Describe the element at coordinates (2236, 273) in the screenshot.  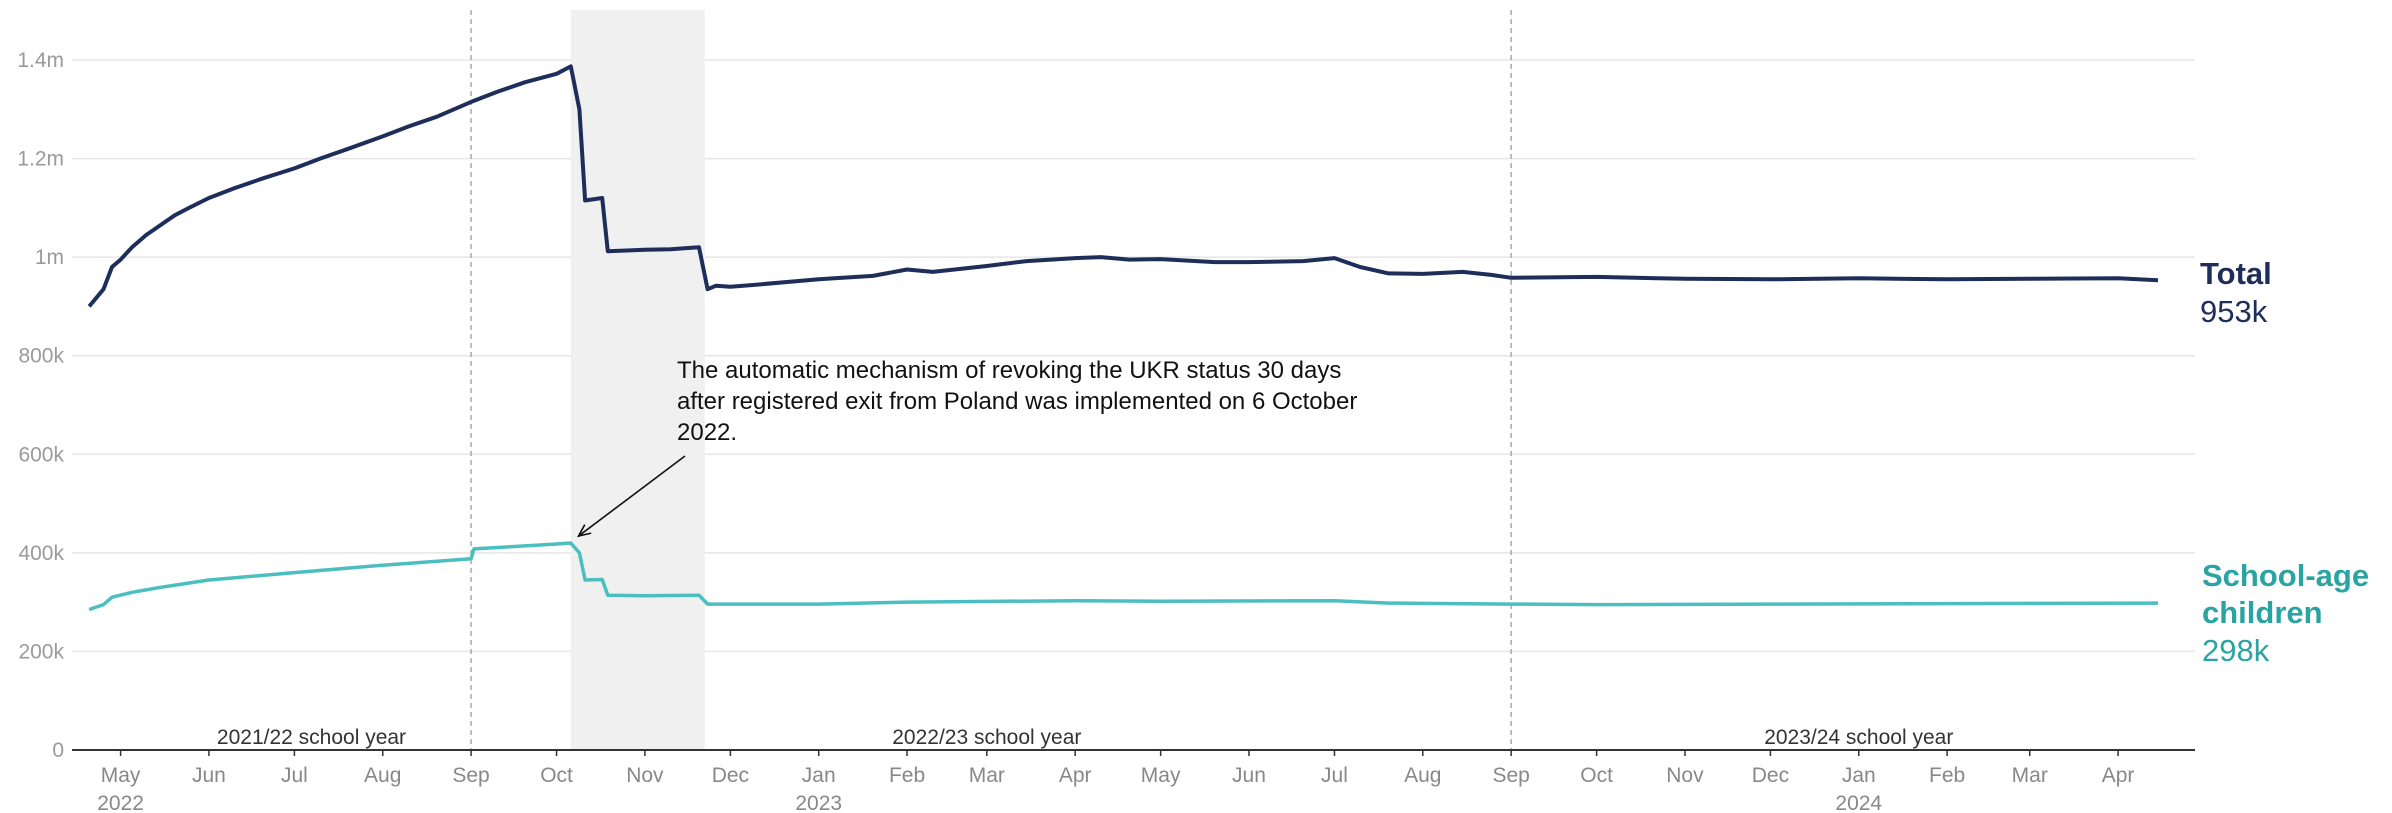
I see `end-label-name: Total` at that location.